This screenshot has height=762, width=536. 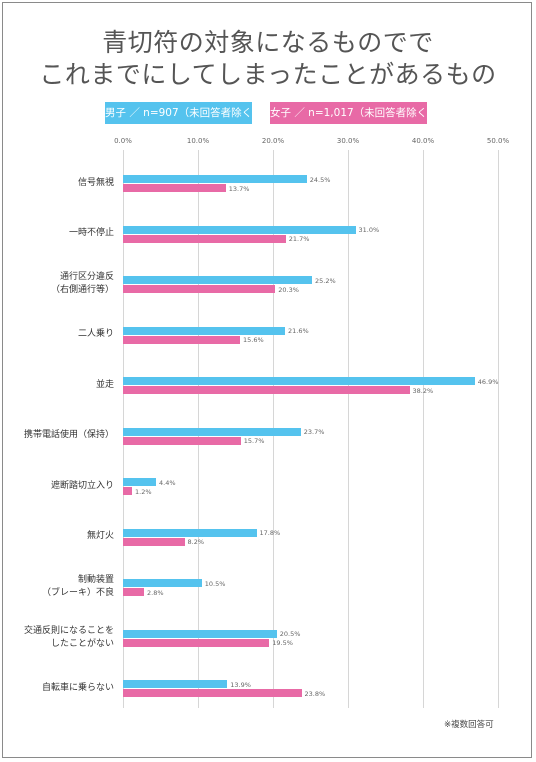 I want to click on category-label: 二人乗り, so click(x=95, y=334).